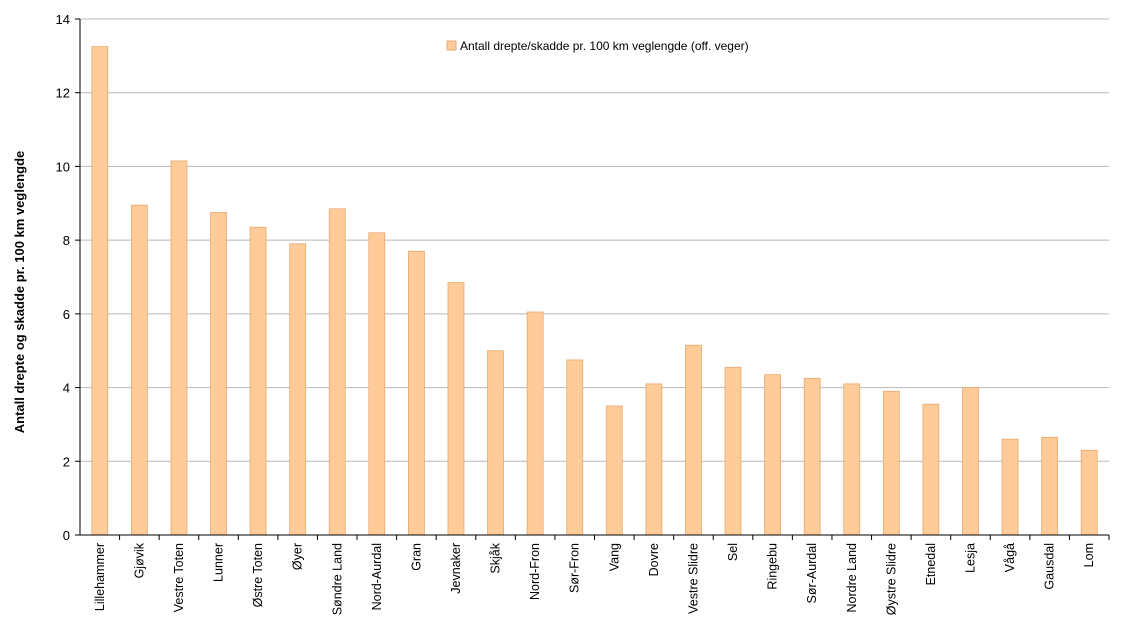 The image size is (1123, 635). Describe the element at coordinates (63, 19) in the screenshot. I see `y-tick-label: 14` at that location.